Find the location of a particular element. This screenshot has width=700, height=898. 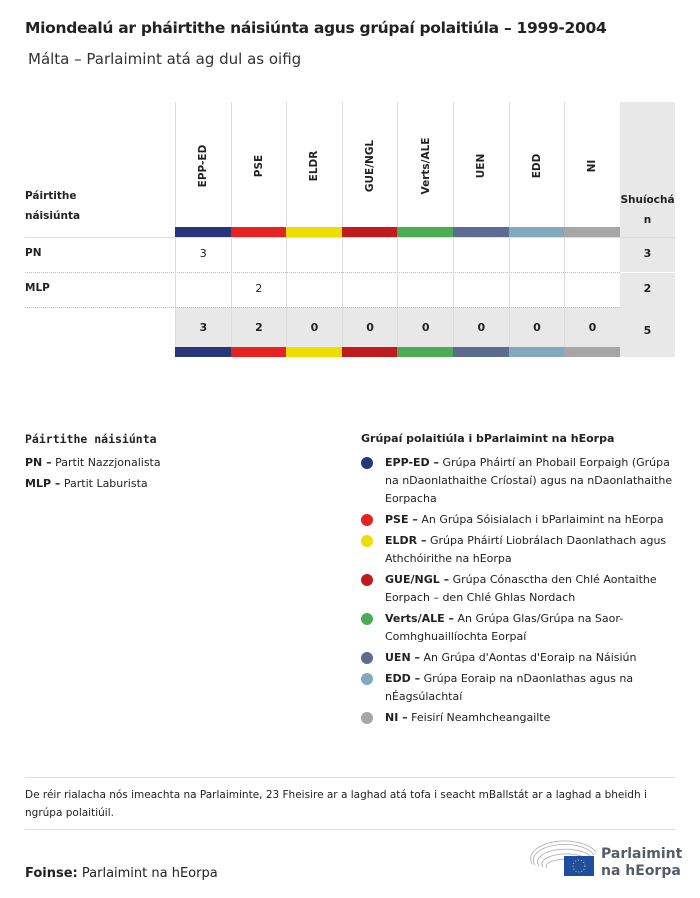

row-total: 2 is located at coordinates (647, 288).